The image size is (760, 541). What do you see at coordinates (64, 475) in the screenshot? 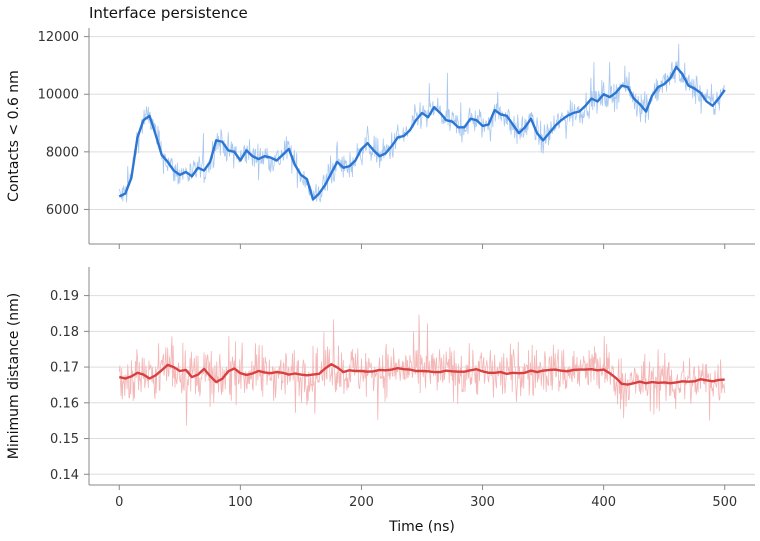
I see `mindist-y-tick-label: 0.14` at bounding box center [64, 475].